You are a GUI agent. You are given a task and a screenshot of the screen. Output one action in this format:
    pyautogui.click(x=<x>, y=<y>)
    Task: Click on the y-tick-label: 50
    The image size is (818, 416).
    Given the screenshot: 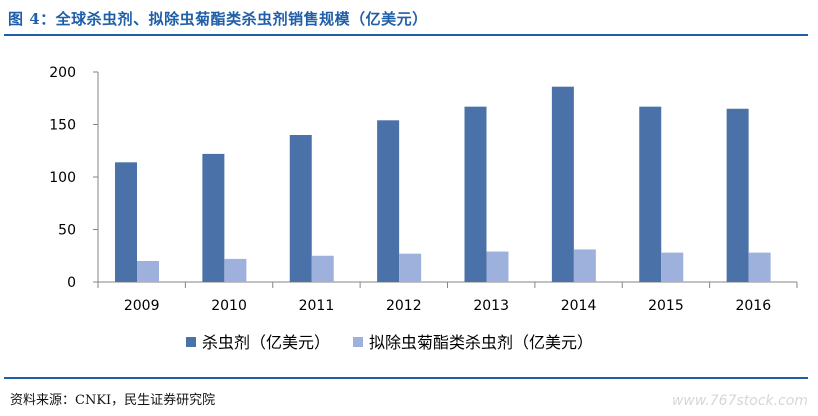 What is the action you would take?
    pyautogui.click(x=67, y=231)
    